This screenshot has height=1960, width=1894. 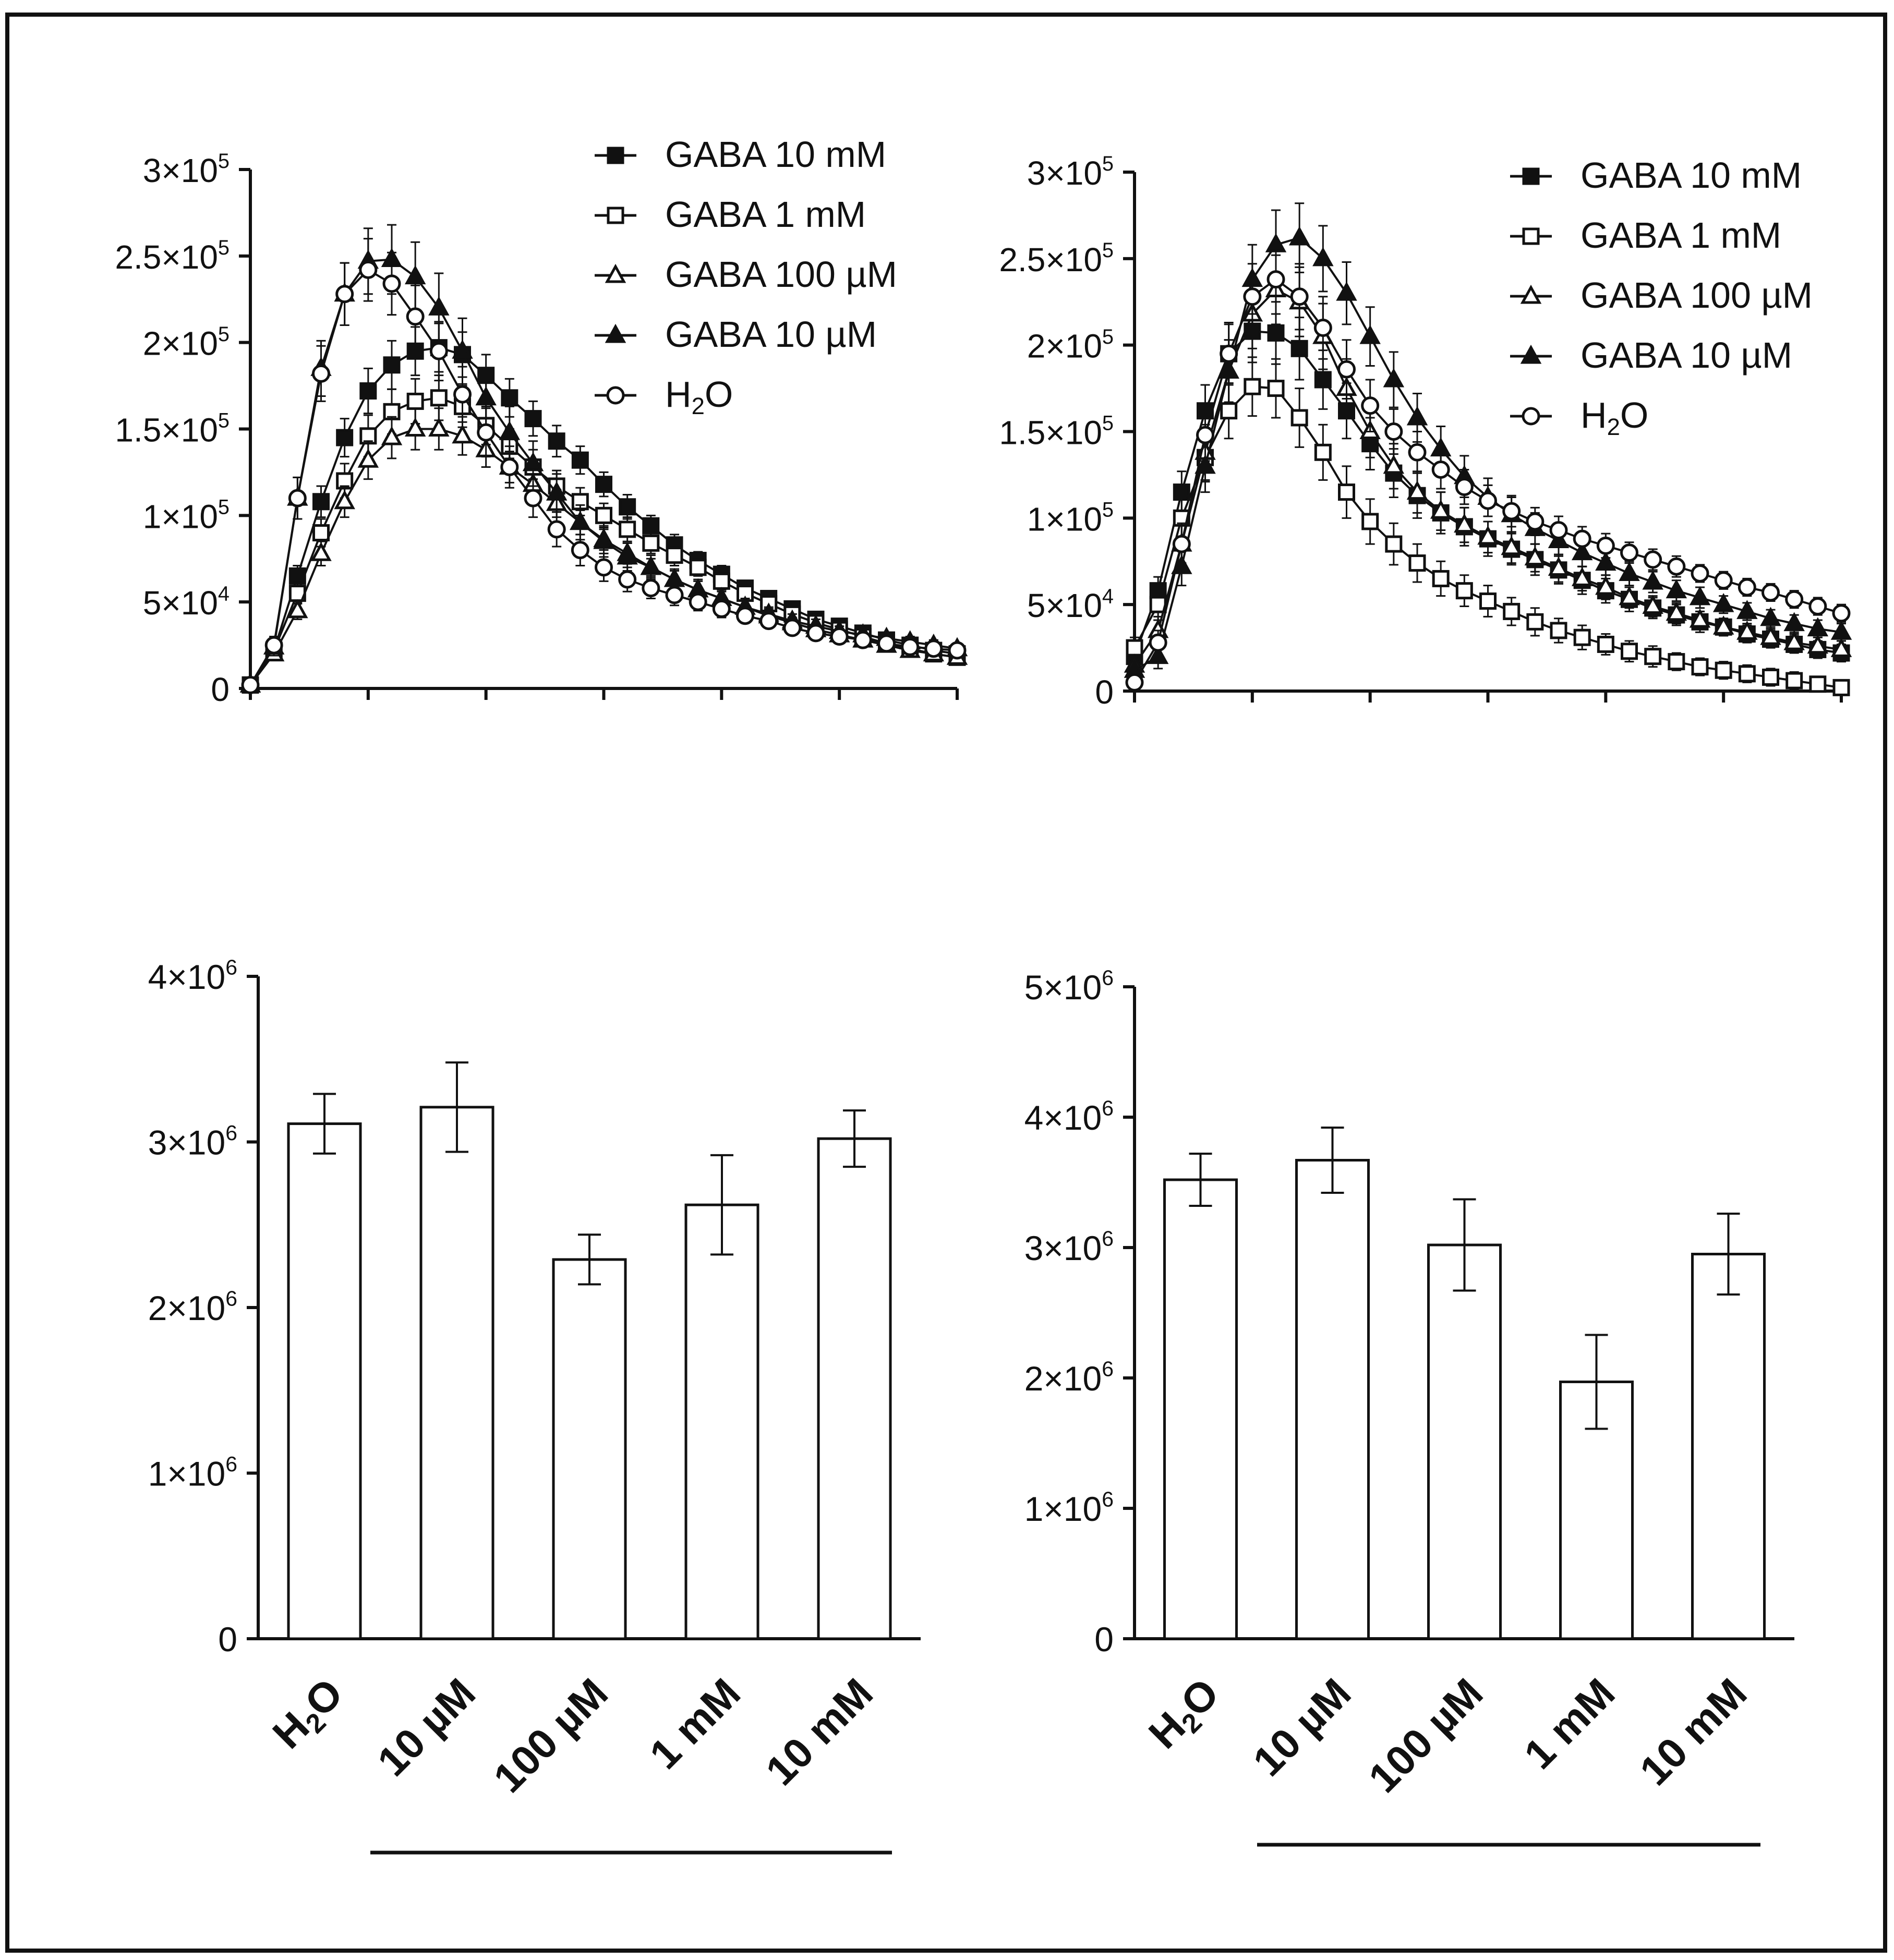 What do you see at coordinates (166, 430) in the screenshot?
I see `y-tick-mantissa: 1.5×10` at bounding box center [166, 430].